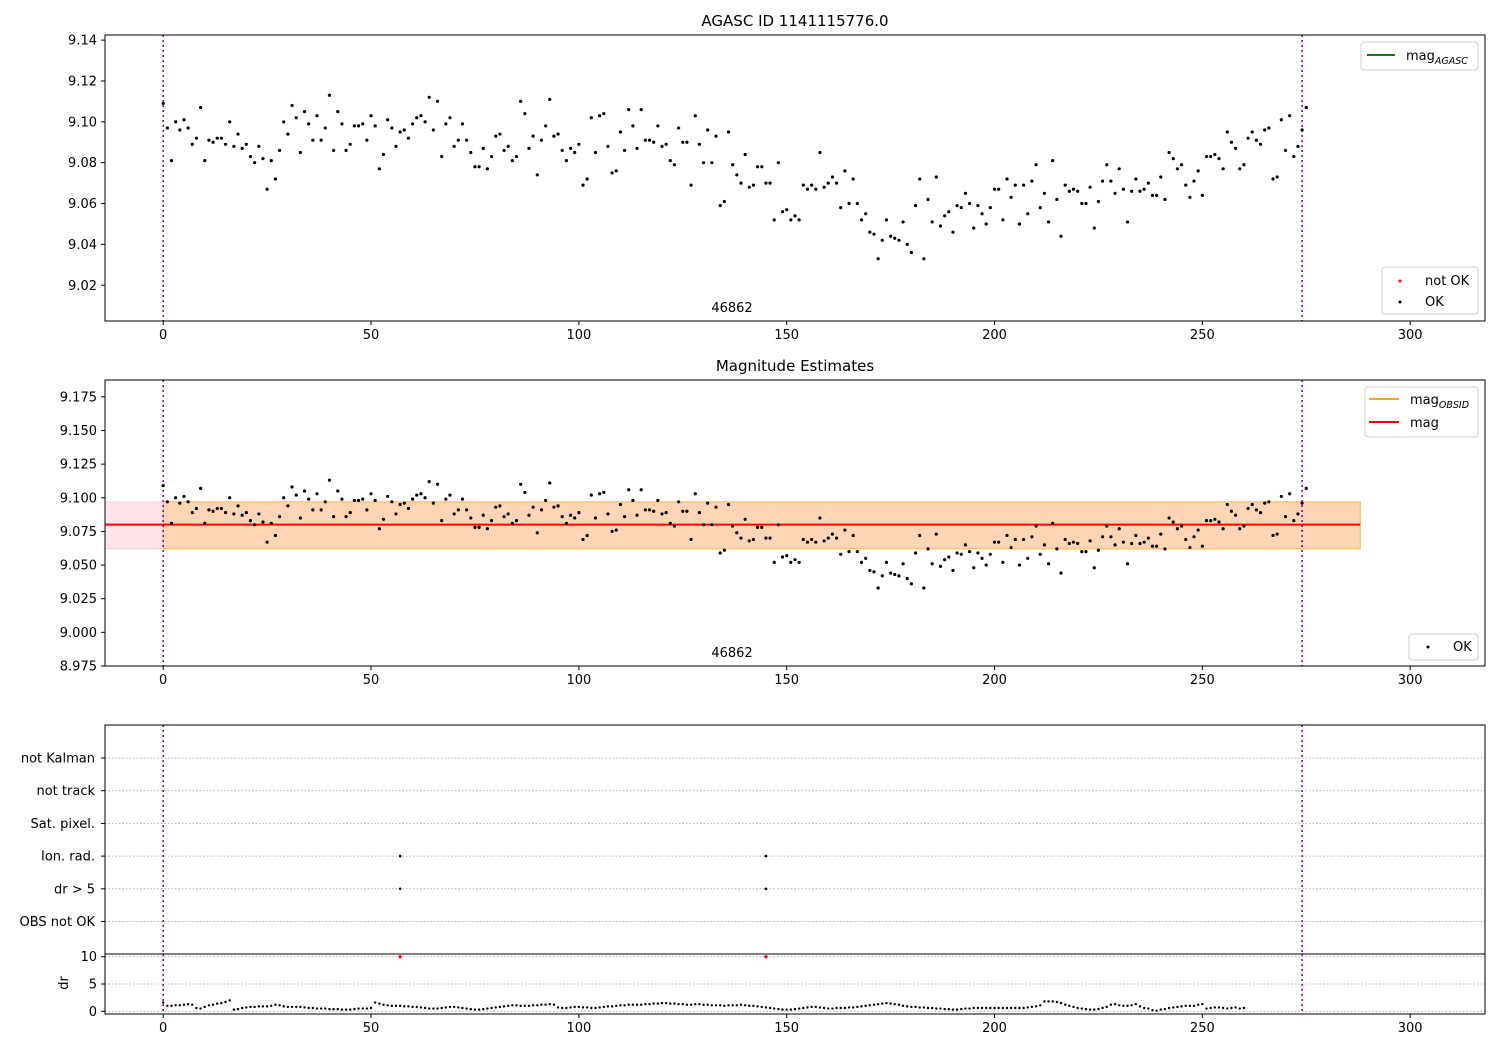  I want to click on agasc-y-tick-label: 9.04, so click(82, 245).